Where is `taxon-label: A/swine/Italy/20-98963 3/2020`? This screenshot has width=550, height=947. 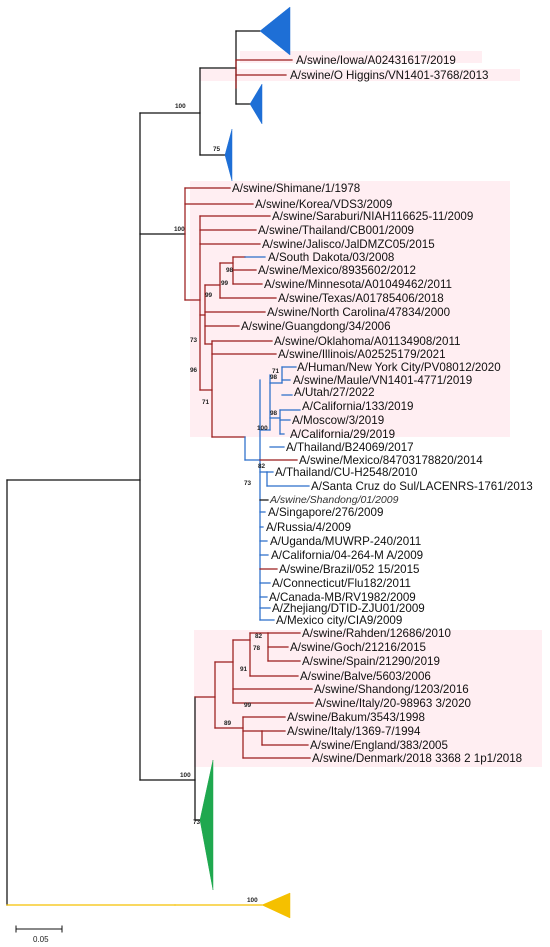
taxon-label: A/swine/Italy/20-98963 3/2020 is located at coordinates (393, 703).